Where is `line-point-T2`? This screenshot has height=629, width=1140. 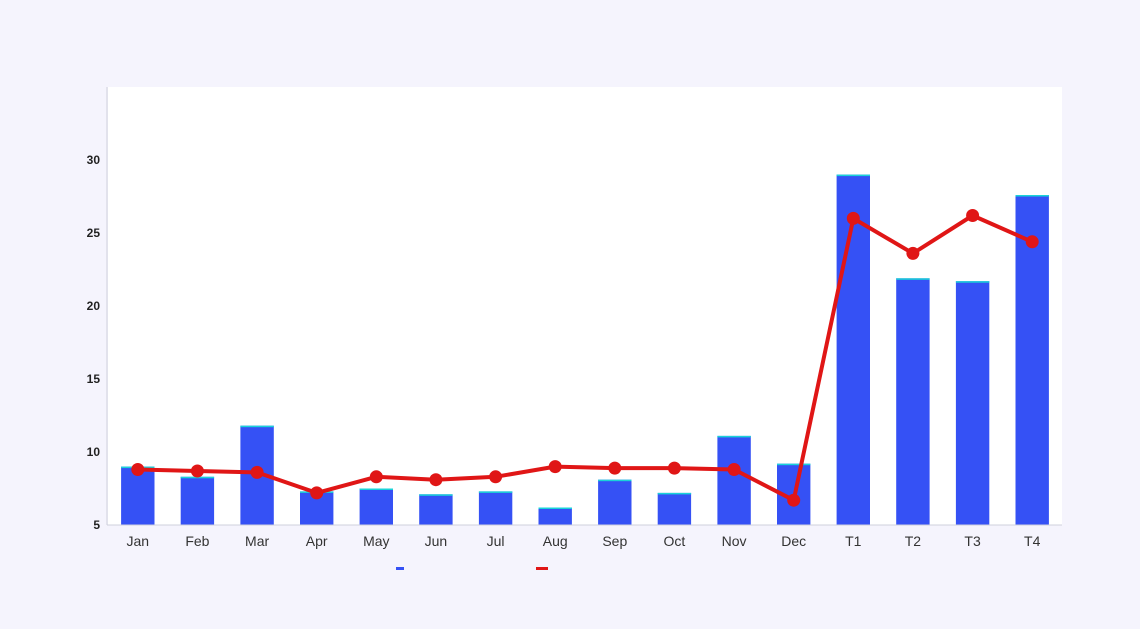
line-point-T2 is located at coordinates (913, 253).